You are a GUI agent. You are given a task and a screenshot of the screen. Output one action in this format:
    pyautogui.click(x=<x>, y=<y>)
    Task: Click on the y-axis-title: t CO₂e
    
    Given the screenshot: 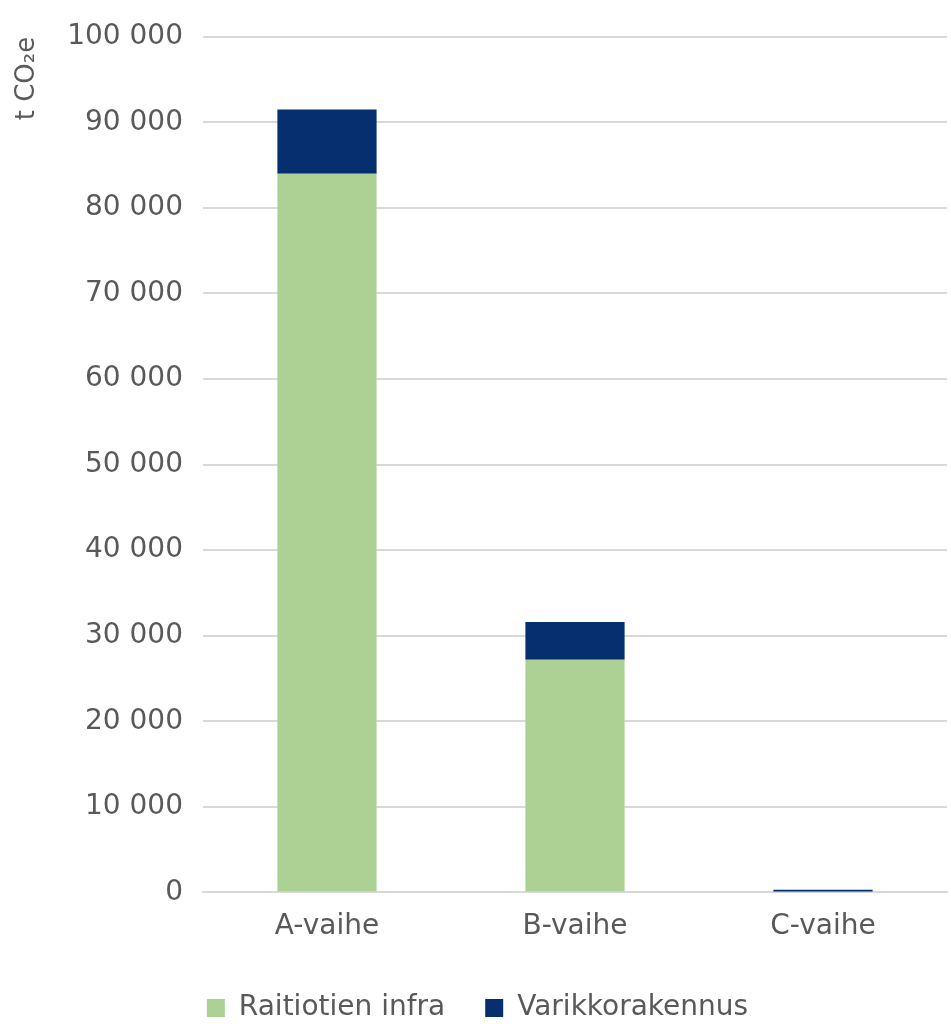 What is the action you would take?
    pyautogui.click(x=25, y=78)
    